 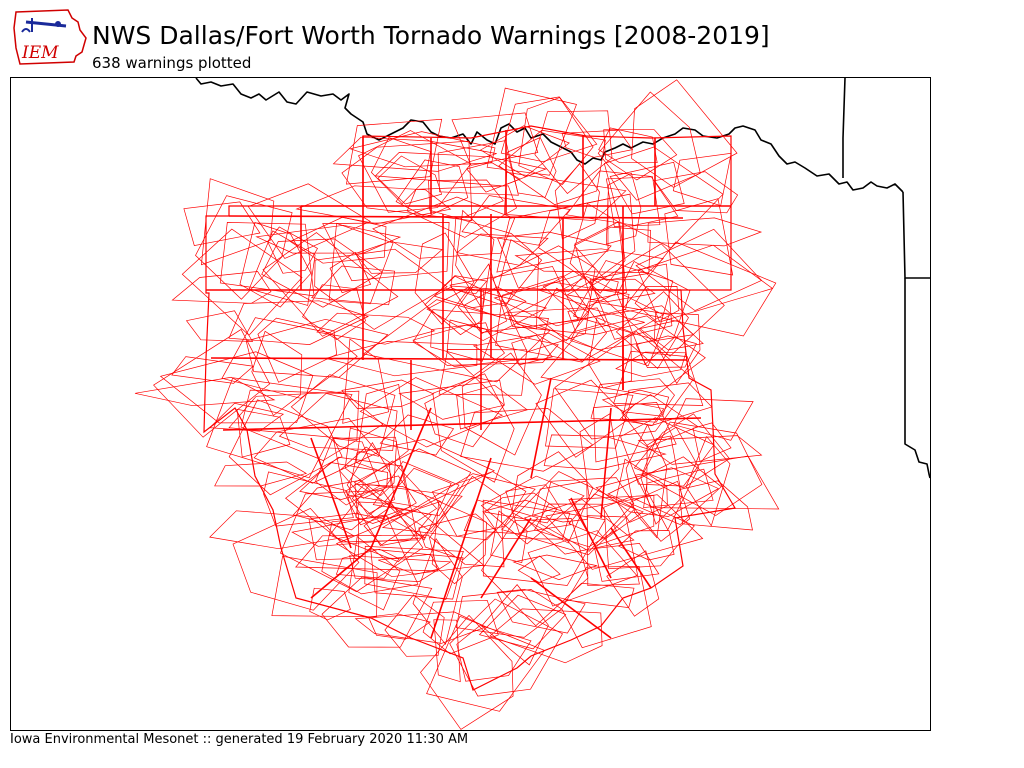 I want to click on texas-arkansas-boundary, so click(x=916, y=235).